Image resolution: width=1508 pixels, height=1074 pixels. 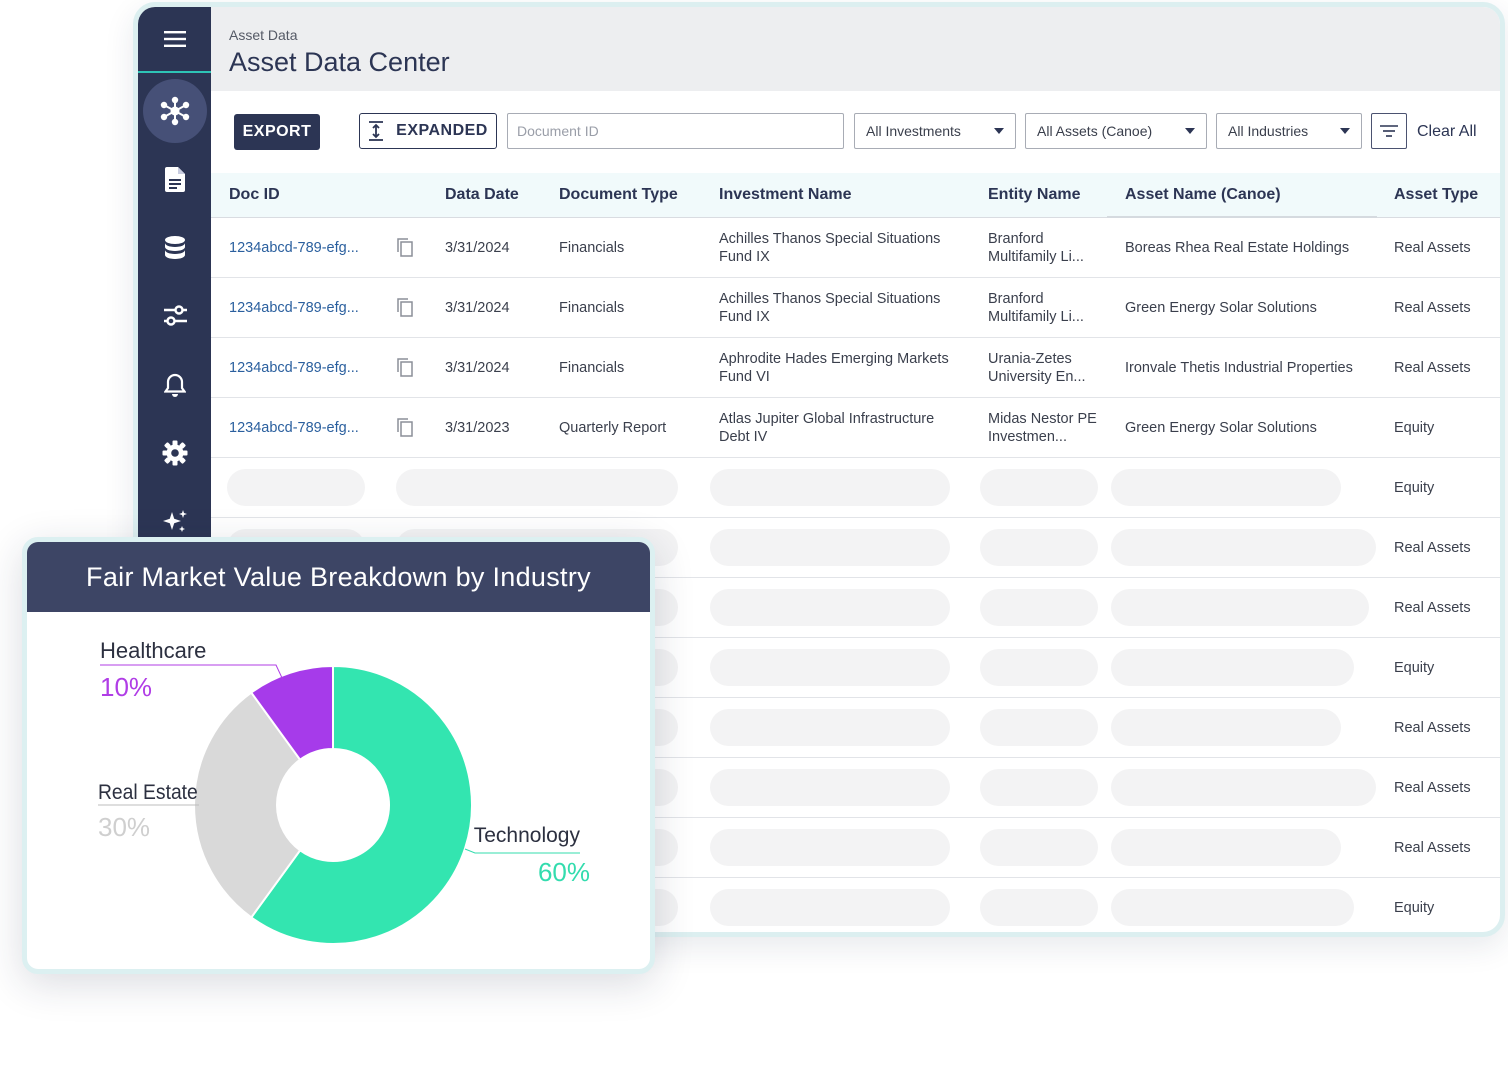 I want to click on clear-all-link: Clear All, so click(x=1447, y=131).